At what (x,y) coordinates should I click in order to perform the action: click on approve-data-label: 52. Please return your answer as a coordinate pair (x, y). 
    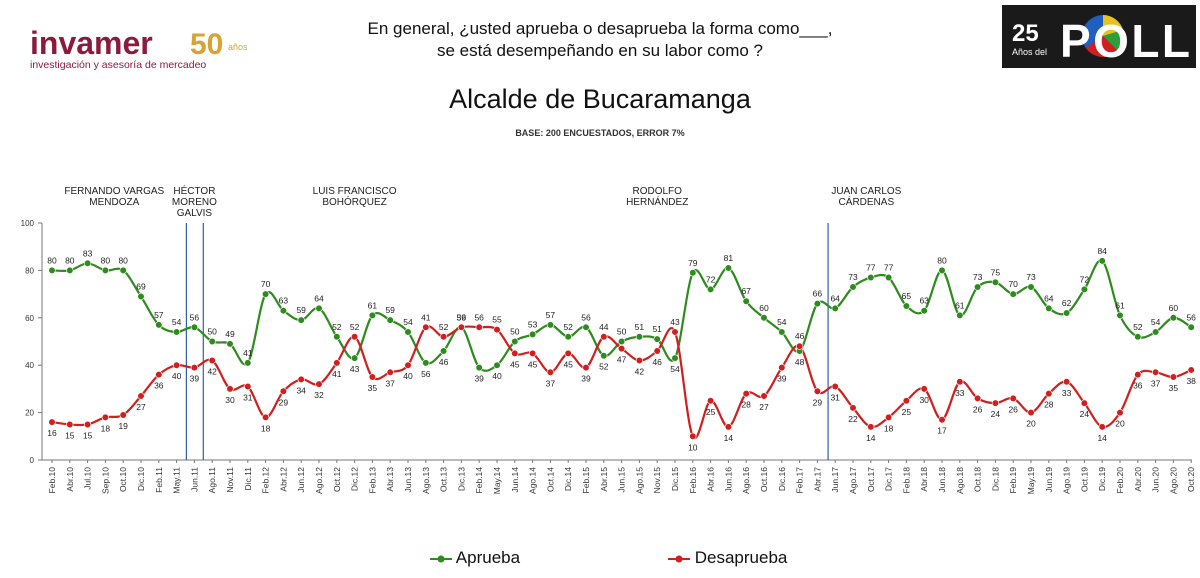
    Looking at the image, I should click on (337, 327).